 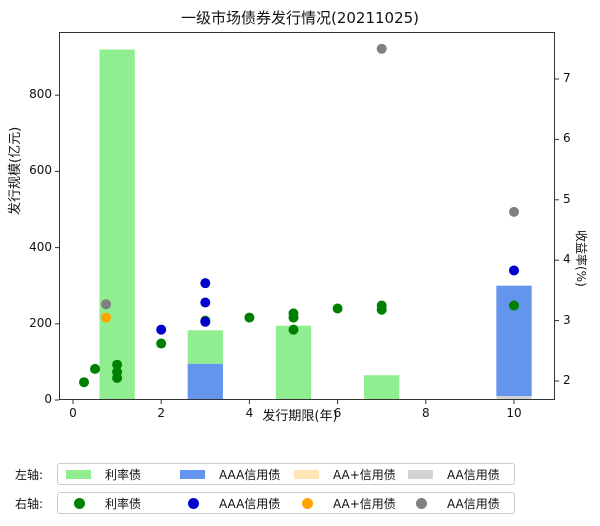 What do you see at coordinates (343, 474) in the screenshot?
I see `legend-item-aaplus-bar: AA+信用债` at bounding box center [343, 474].